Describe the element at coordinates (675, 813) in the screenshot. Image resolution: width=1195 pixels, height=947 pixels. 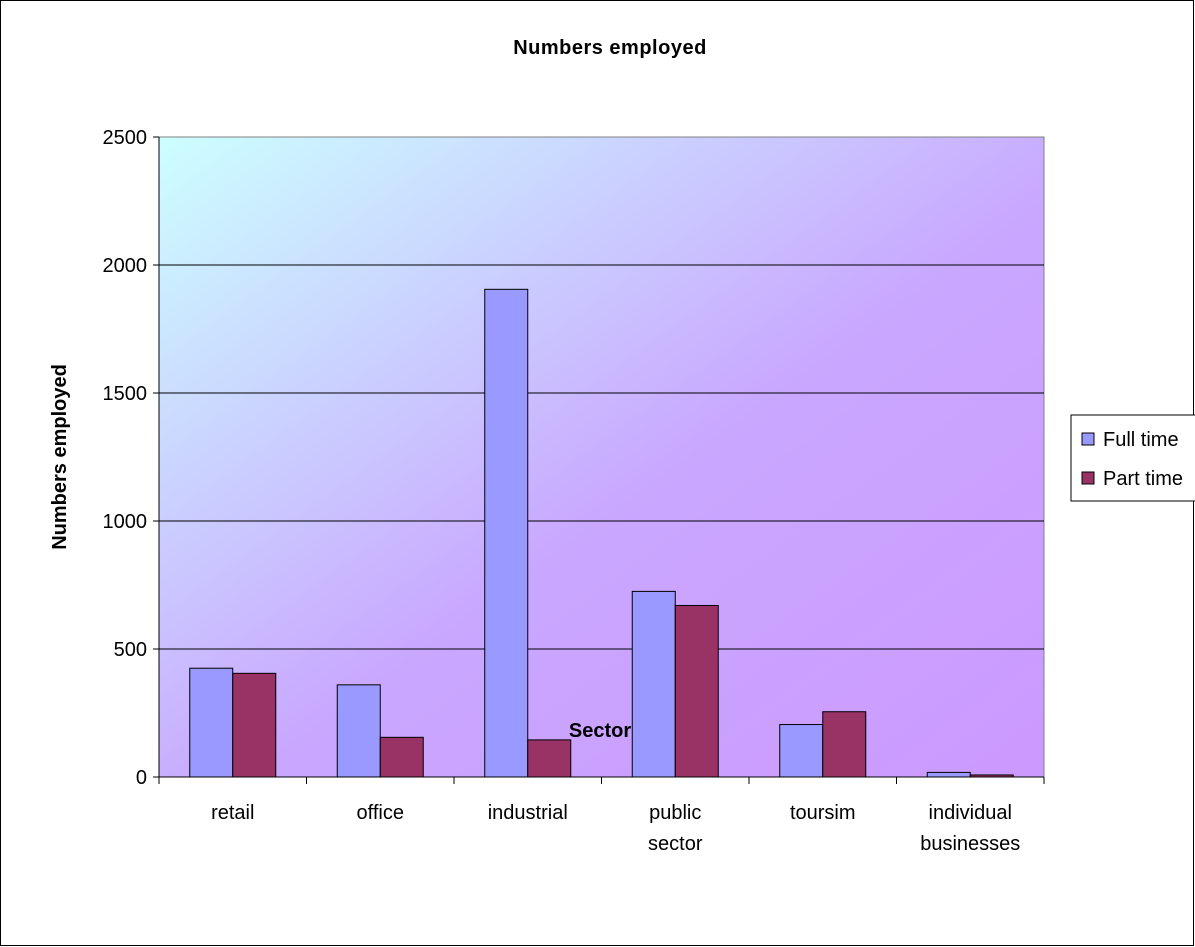
I see `x-tick-label: public` at that location.